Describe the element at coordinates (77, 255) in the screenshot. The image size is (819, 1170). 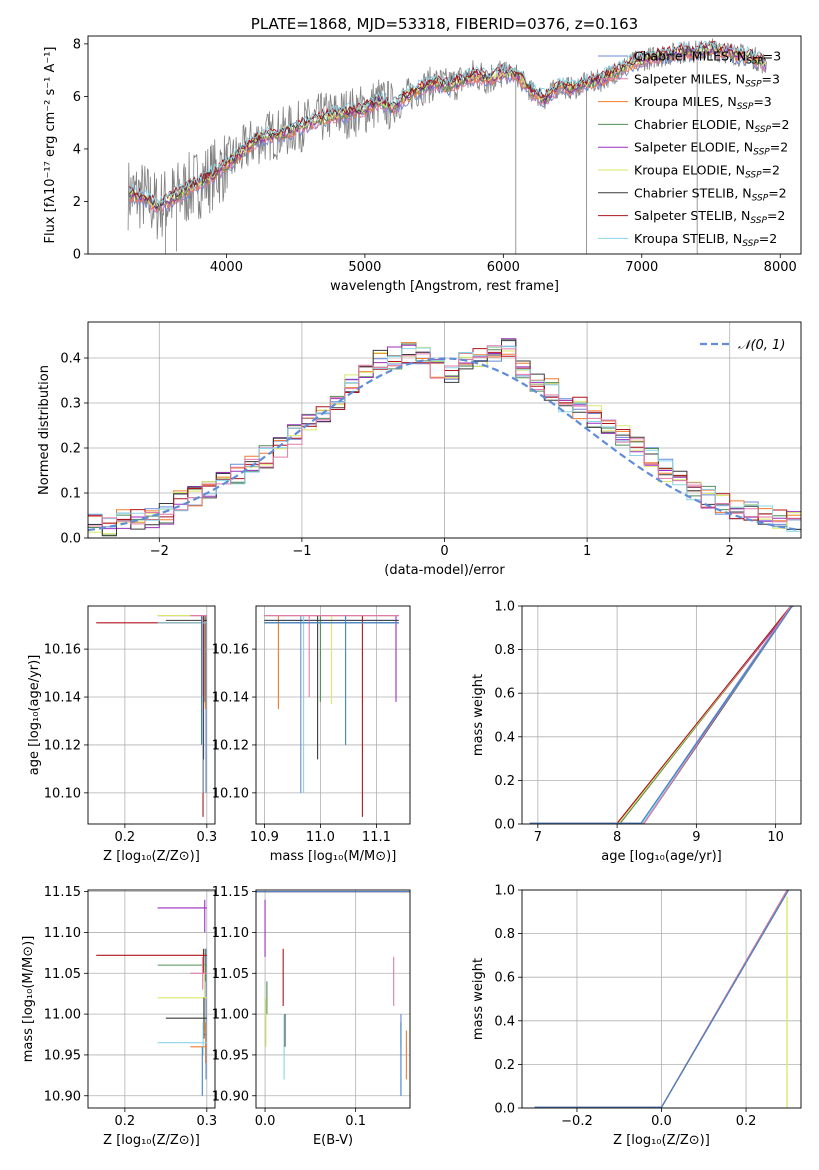
I see `y-tick-label: 0` at that location.